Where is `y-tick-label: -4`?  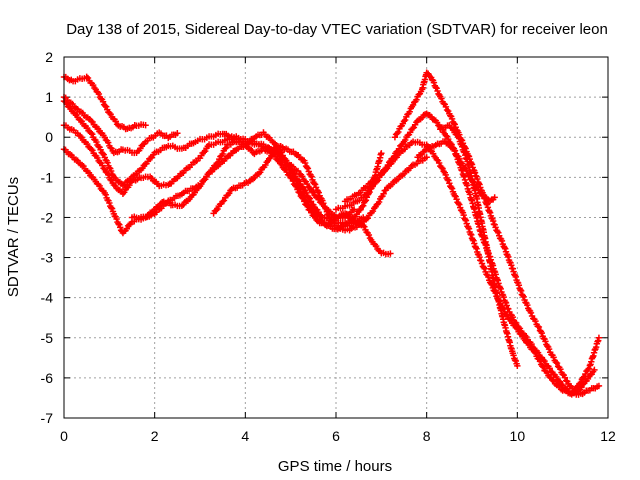 y-tick-label: -4 is located at coordinates (47, 298).